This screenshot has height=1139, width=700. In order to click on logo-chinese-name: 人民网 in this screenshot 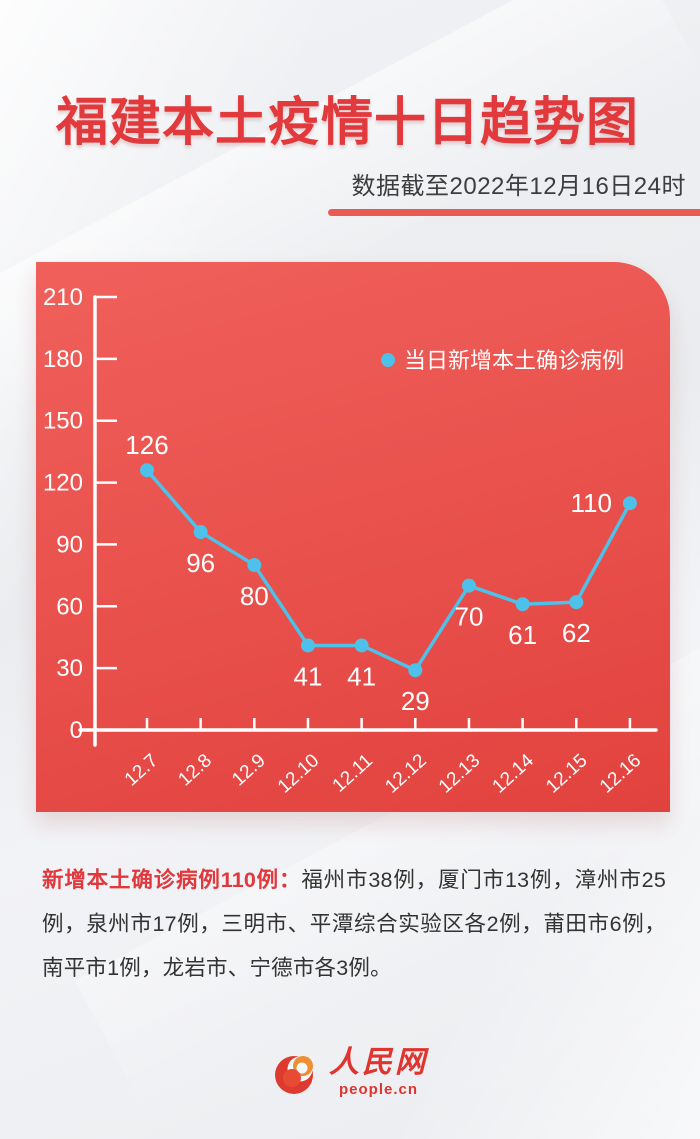, I will do `click(378, 1062)`.